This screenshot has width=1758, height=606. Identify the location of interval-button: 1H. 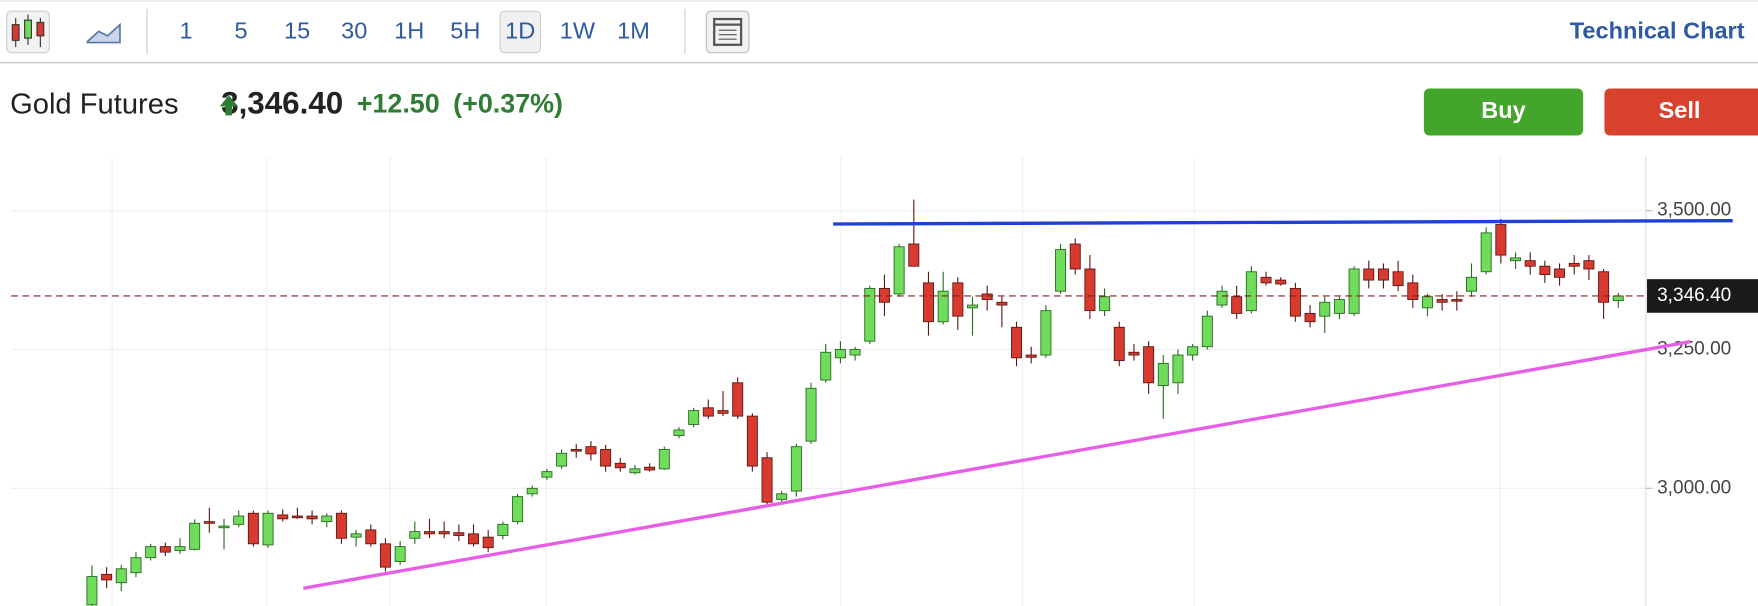
(409, 31).